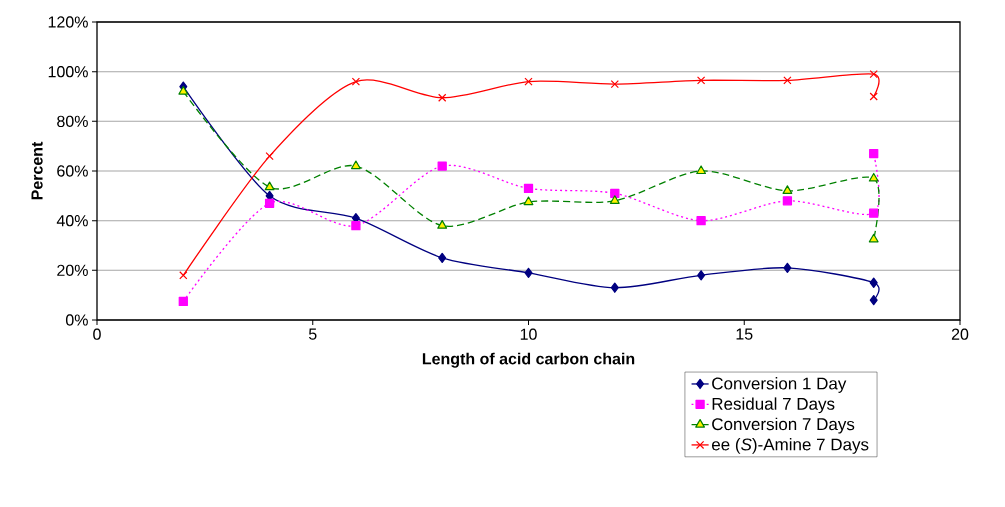 The image size is (1005, 507). Describe the element at coordinates (312, 334) in the screenshot. I see `x-tick-label: 5` at that location.